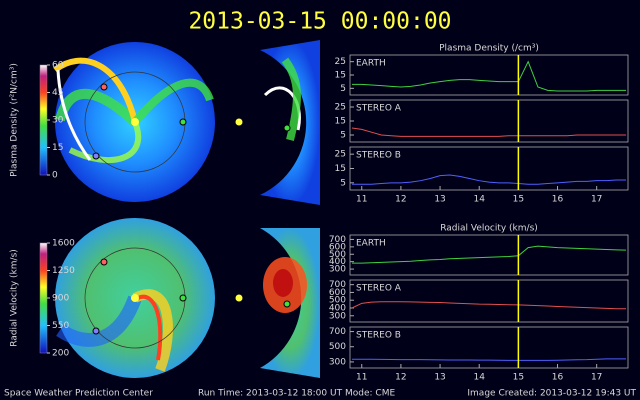 The height and width of the screenshot is (400, 640). Describe the element at coordinates (63, 271) in the screenshot. I see `colorbar-tick-label: 1250` at that location.